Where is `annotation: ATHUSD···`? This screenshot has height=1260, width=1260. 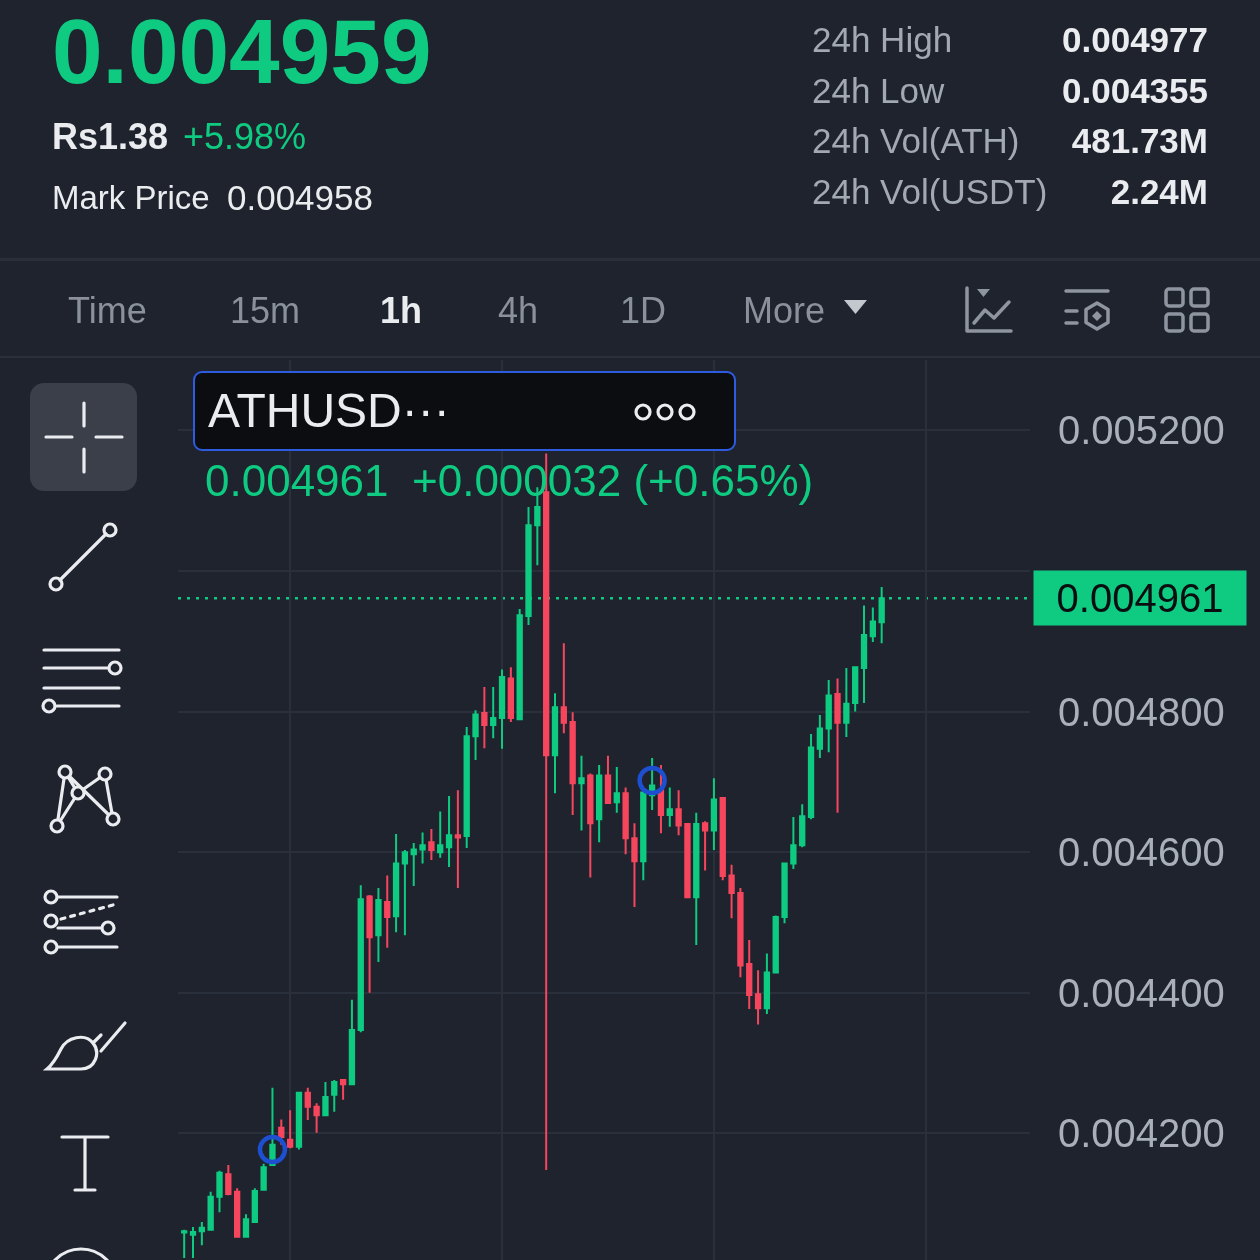 annotation: ATHUSD··· is located at coordinates (329, 411).